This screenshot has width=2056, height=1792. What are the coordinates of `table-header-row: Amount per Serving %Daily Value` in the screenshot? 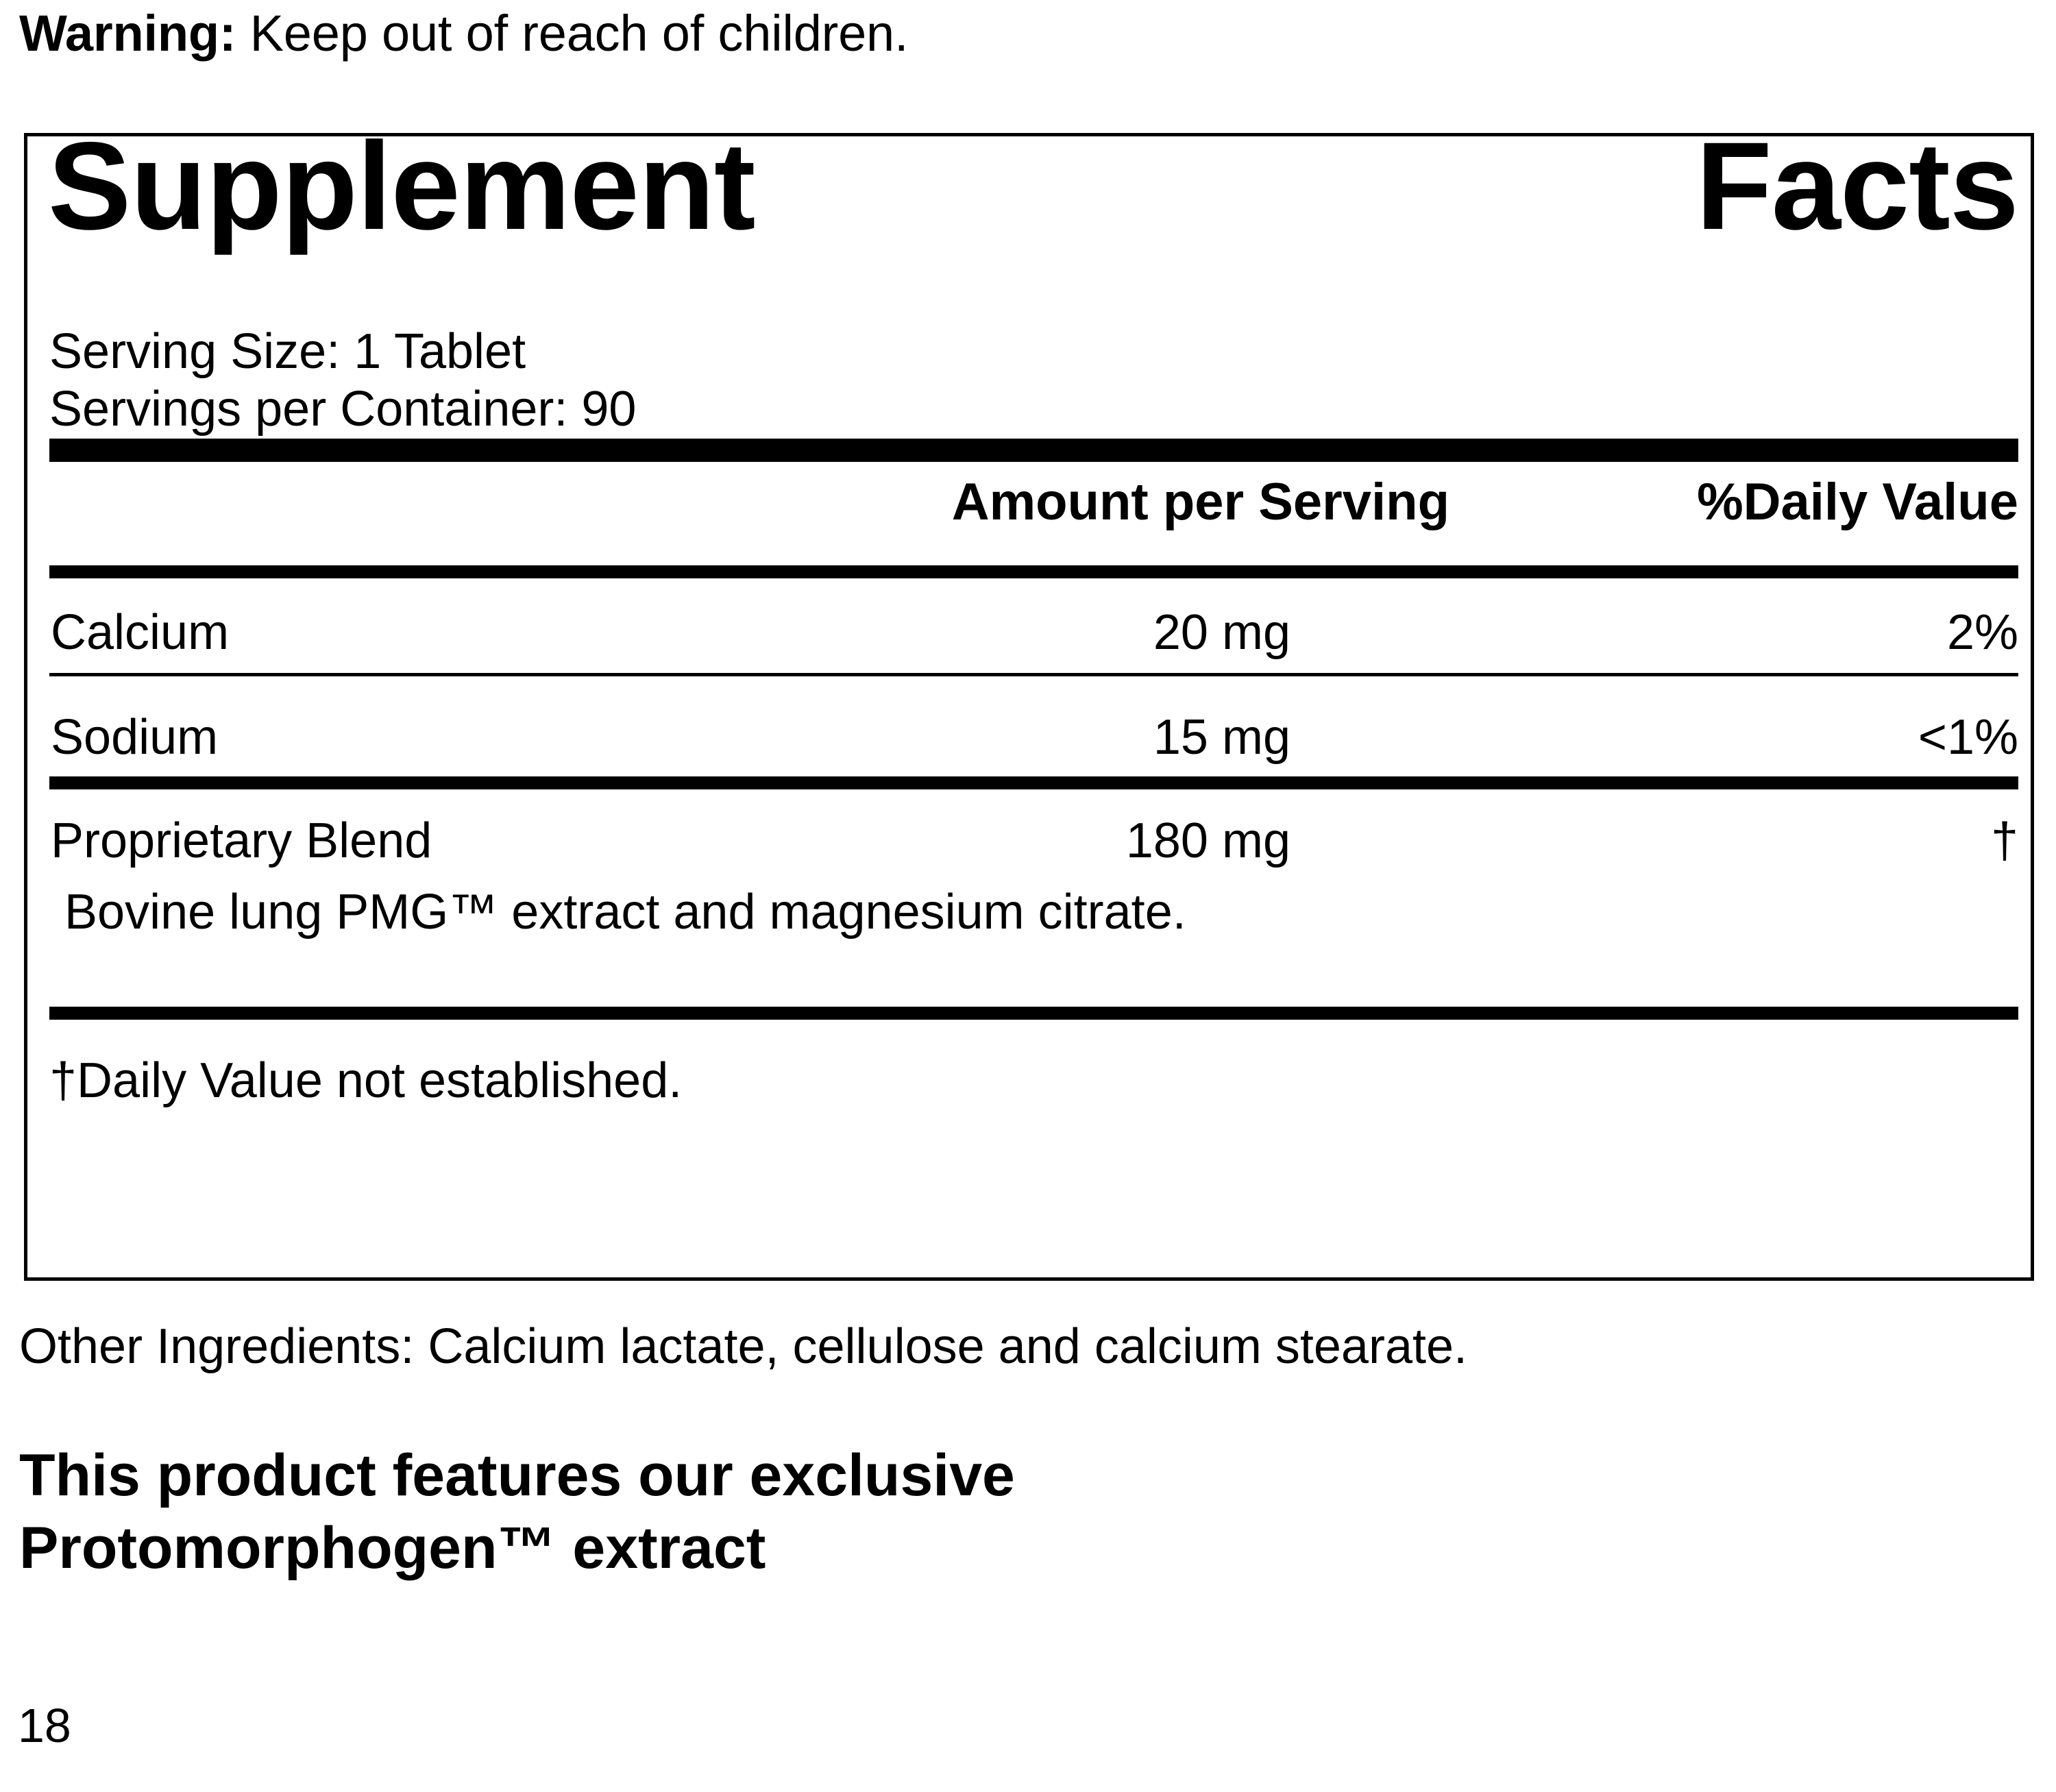 It's located at (1033, 502).